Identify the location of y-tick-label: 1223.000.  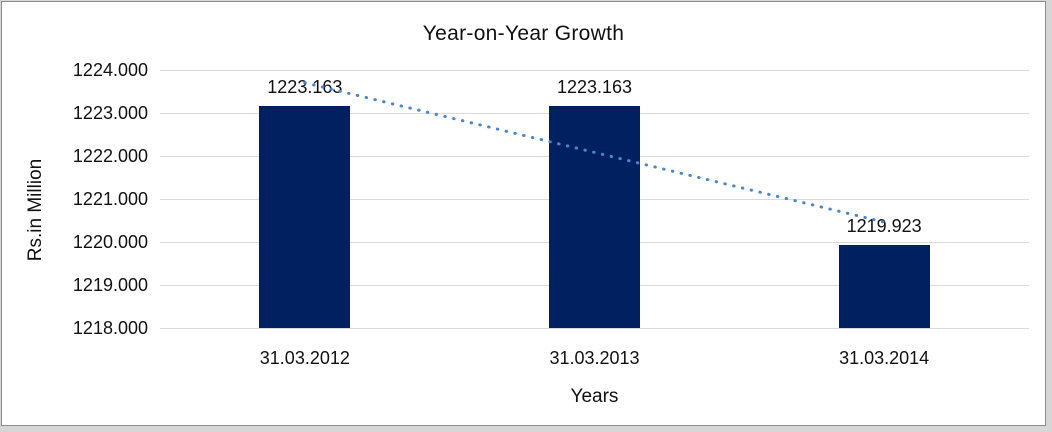
(110, 113).